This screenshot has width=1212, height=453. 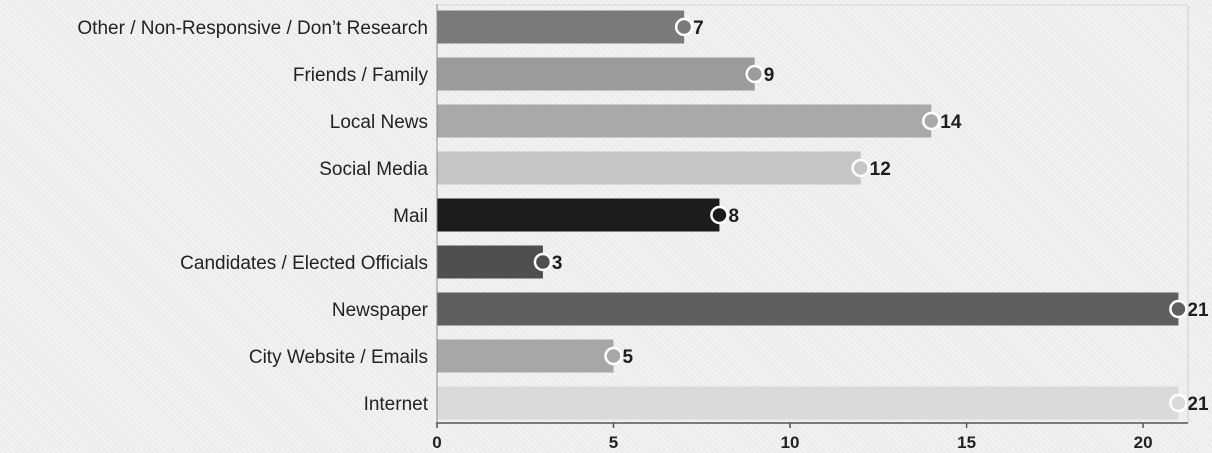 I want to click on category-label: Local News, so click(x=379, y=122).